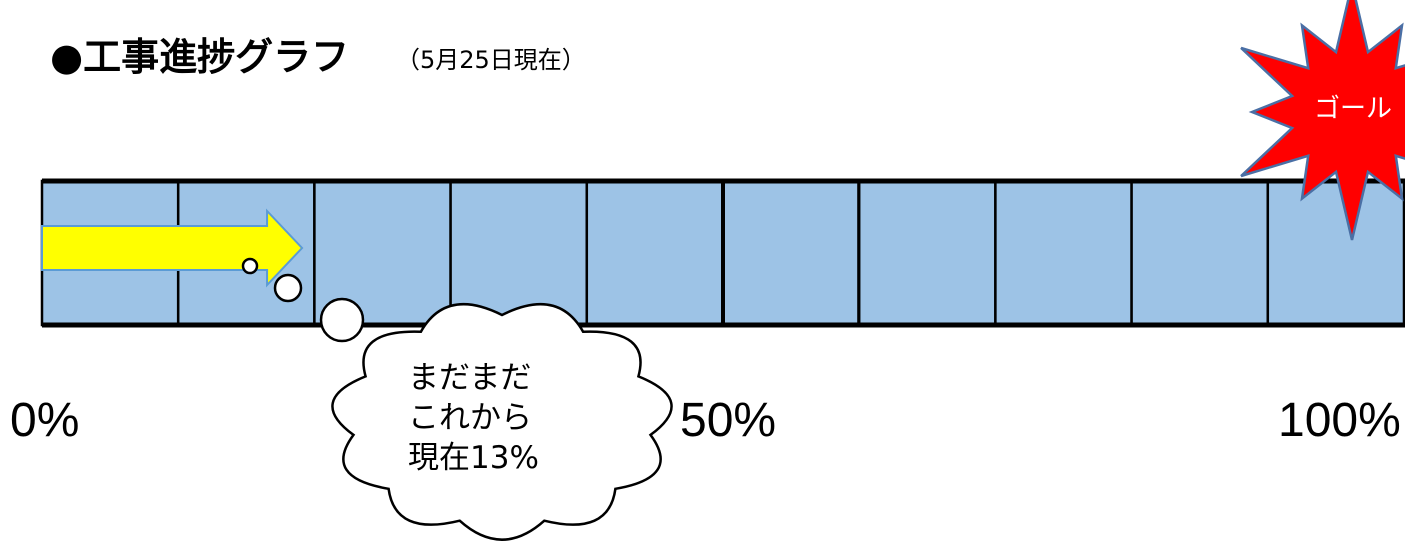  I want to click on cloud-annotation: まだまだ これから 現在13%, so click(508, 418).